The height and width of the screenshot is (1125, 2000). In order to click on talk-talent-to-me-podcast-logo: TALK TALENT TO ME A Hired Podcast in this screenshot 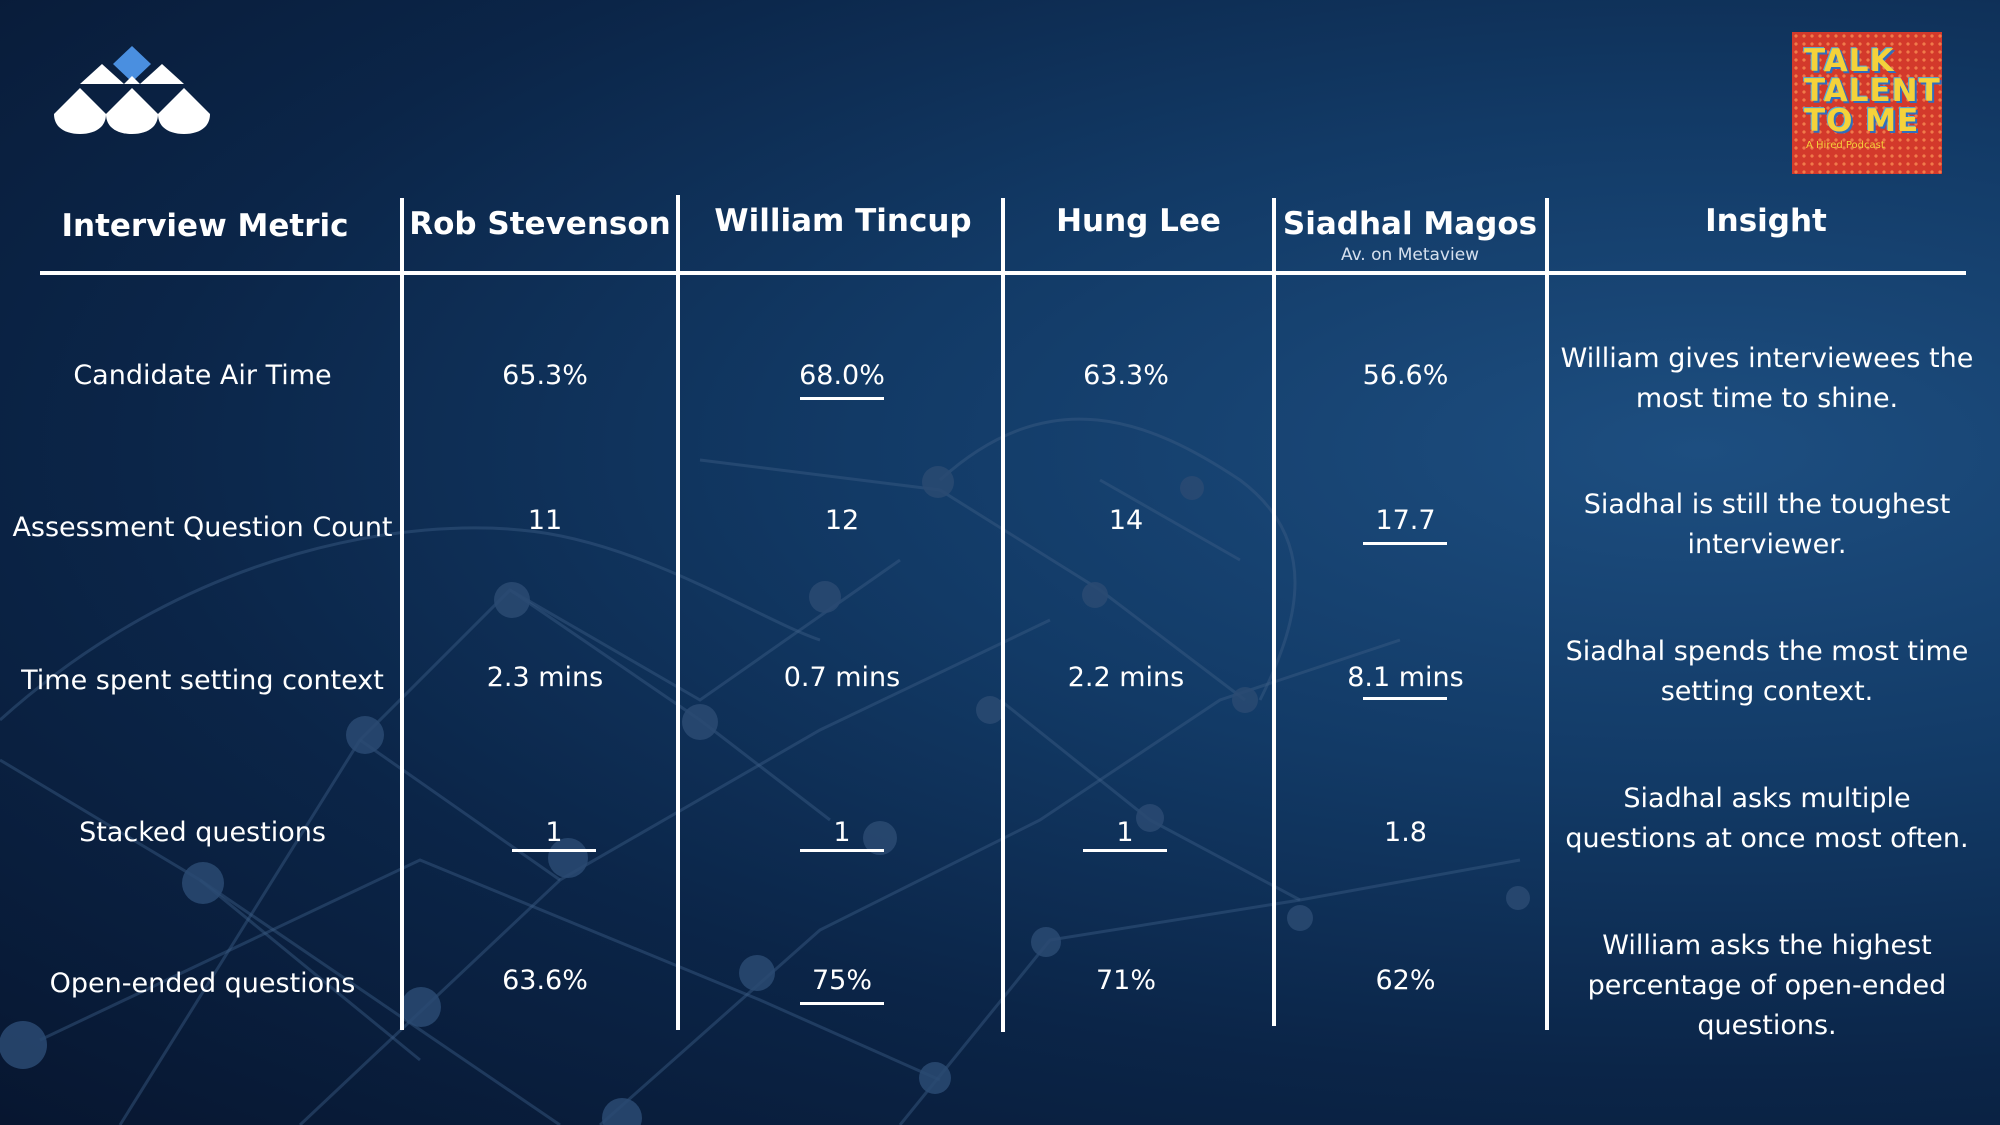, I will do `click(1867, 103)`.